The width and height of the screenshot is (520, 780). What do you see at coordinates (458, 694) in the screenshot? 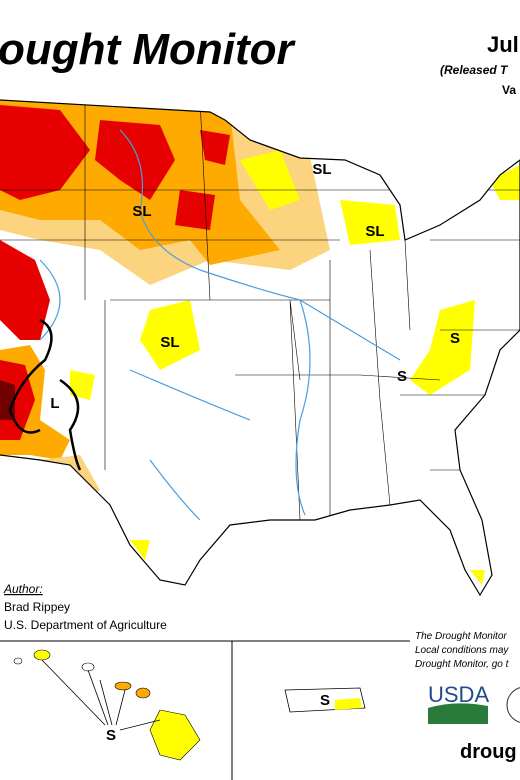
I see `usda-logo: USDA` at bounding box center [458, 694].